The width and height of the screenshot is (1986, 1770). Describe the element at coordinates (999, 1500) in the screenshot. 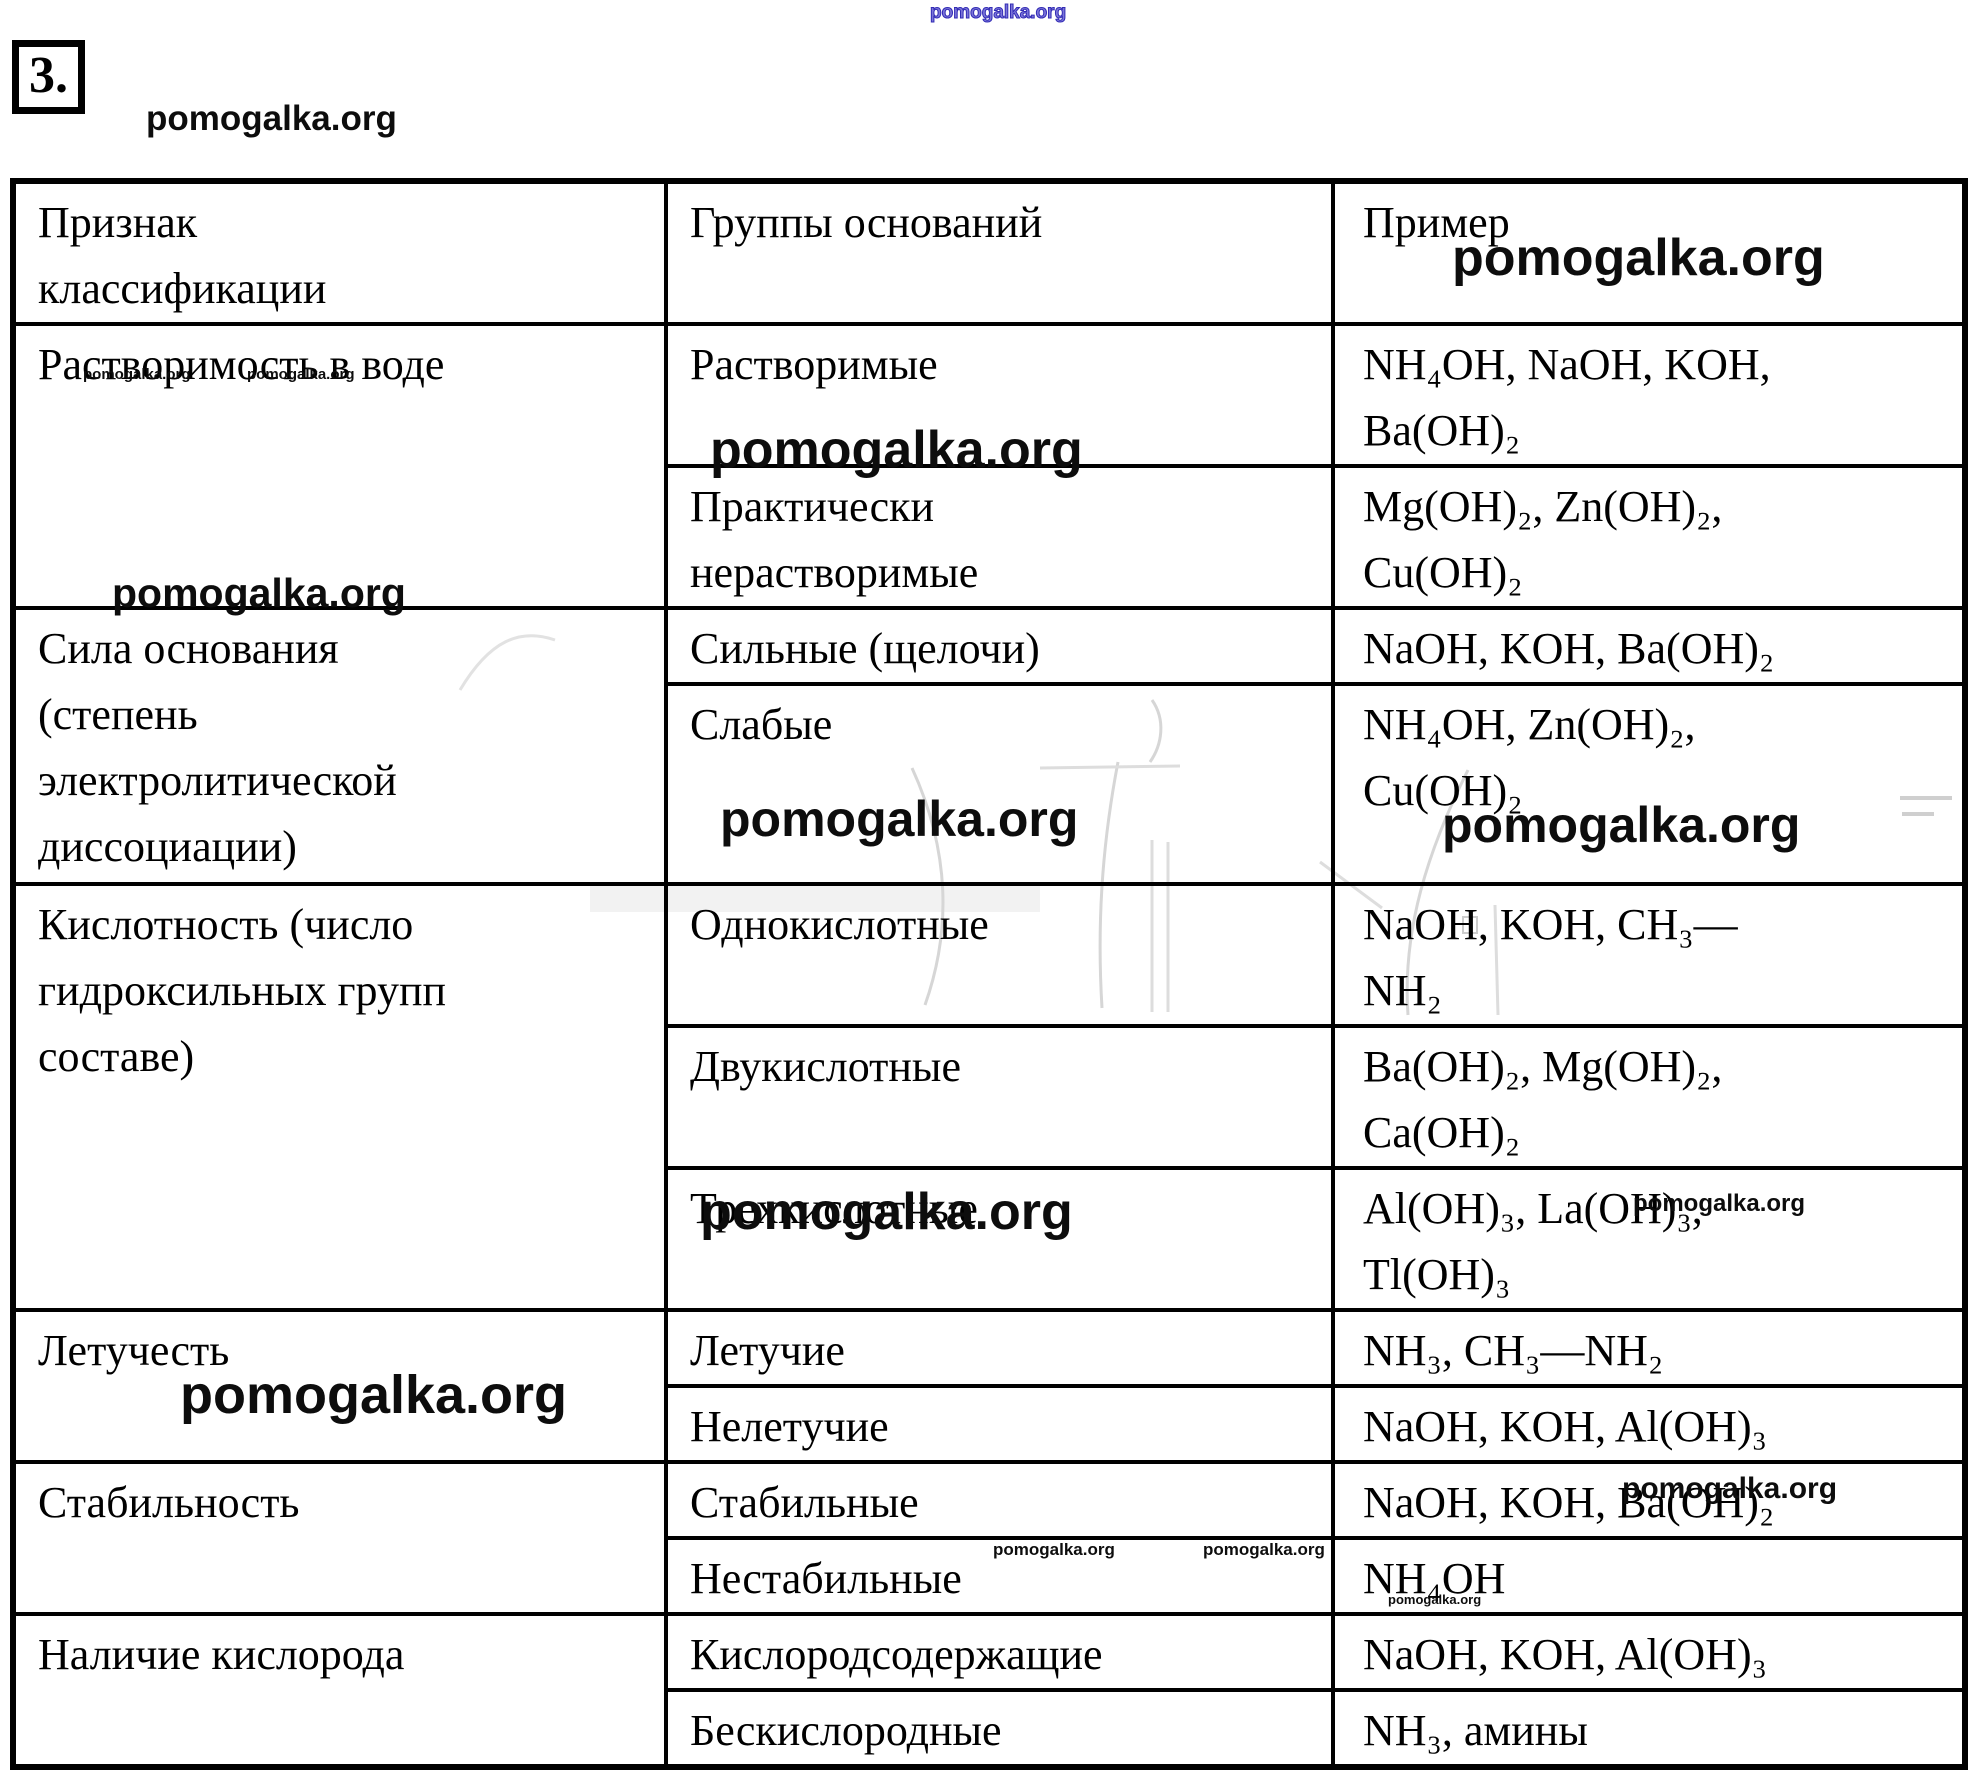

I see `group-stable: Стабильные` at that location.